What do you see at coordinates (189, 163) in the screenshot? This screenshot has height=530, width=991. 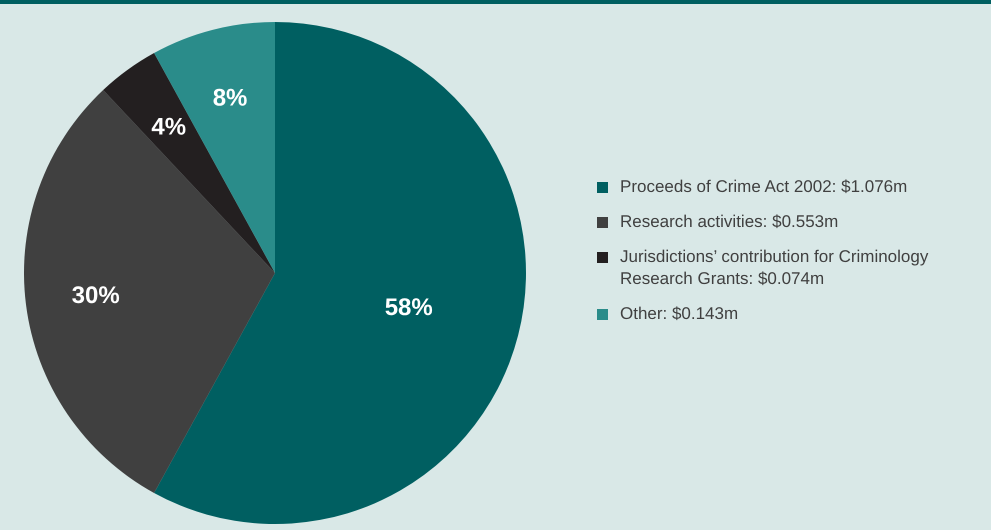 I see `pie-slice` at bounding box center [189, 163].